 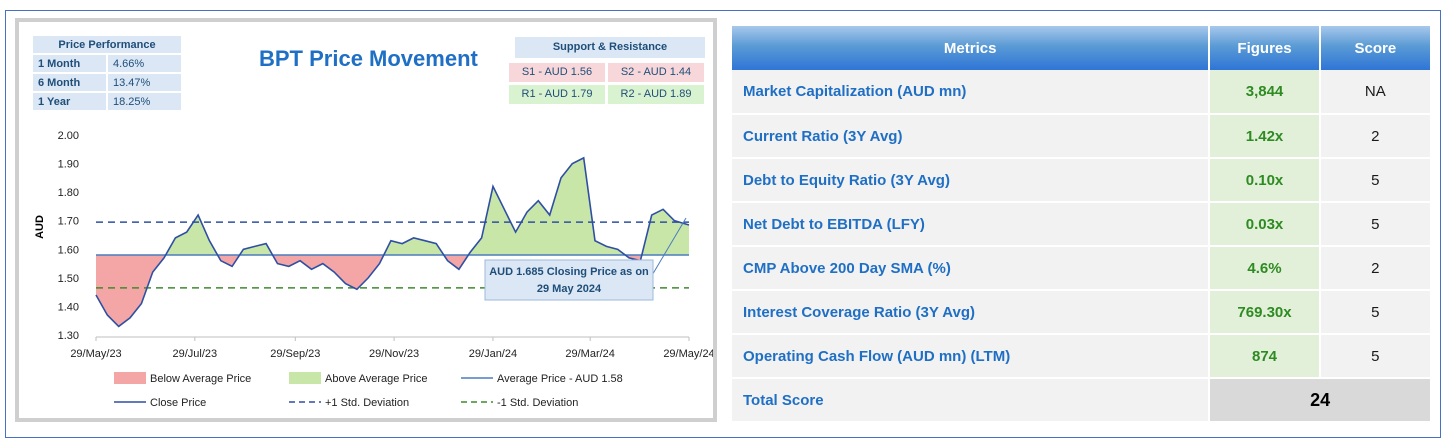 I want to click on total-score-label: Total Score, so click(x=971, y=400).